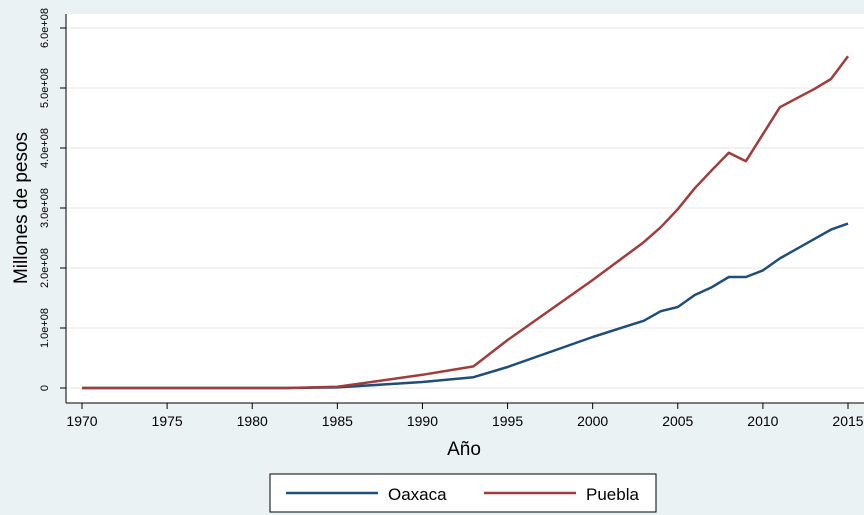 Image resolution: width=864 pixels, height=515 pixels. What do you see at coordinates (465, 416) in the screenshot?
I see `x-axis-ticks: 1970 1975 1980 1985 1990 1995 2000 2005 2010 2015` at bounding box center [465, 416].